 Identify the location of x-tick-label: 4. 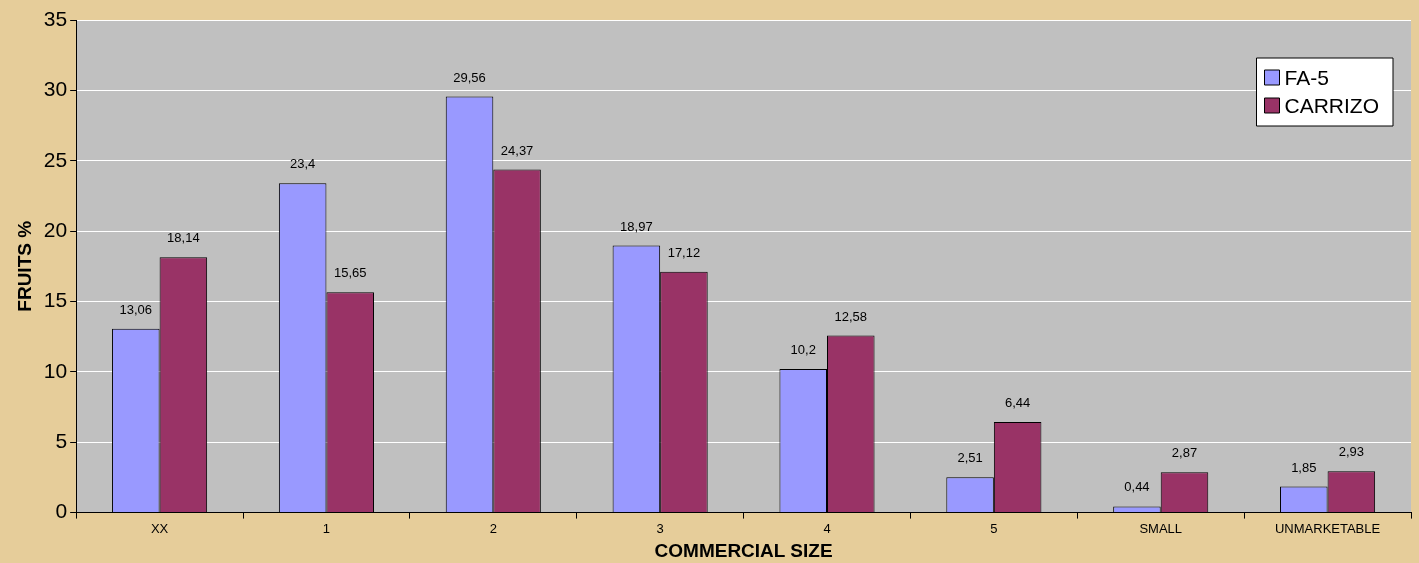
(827, 528).